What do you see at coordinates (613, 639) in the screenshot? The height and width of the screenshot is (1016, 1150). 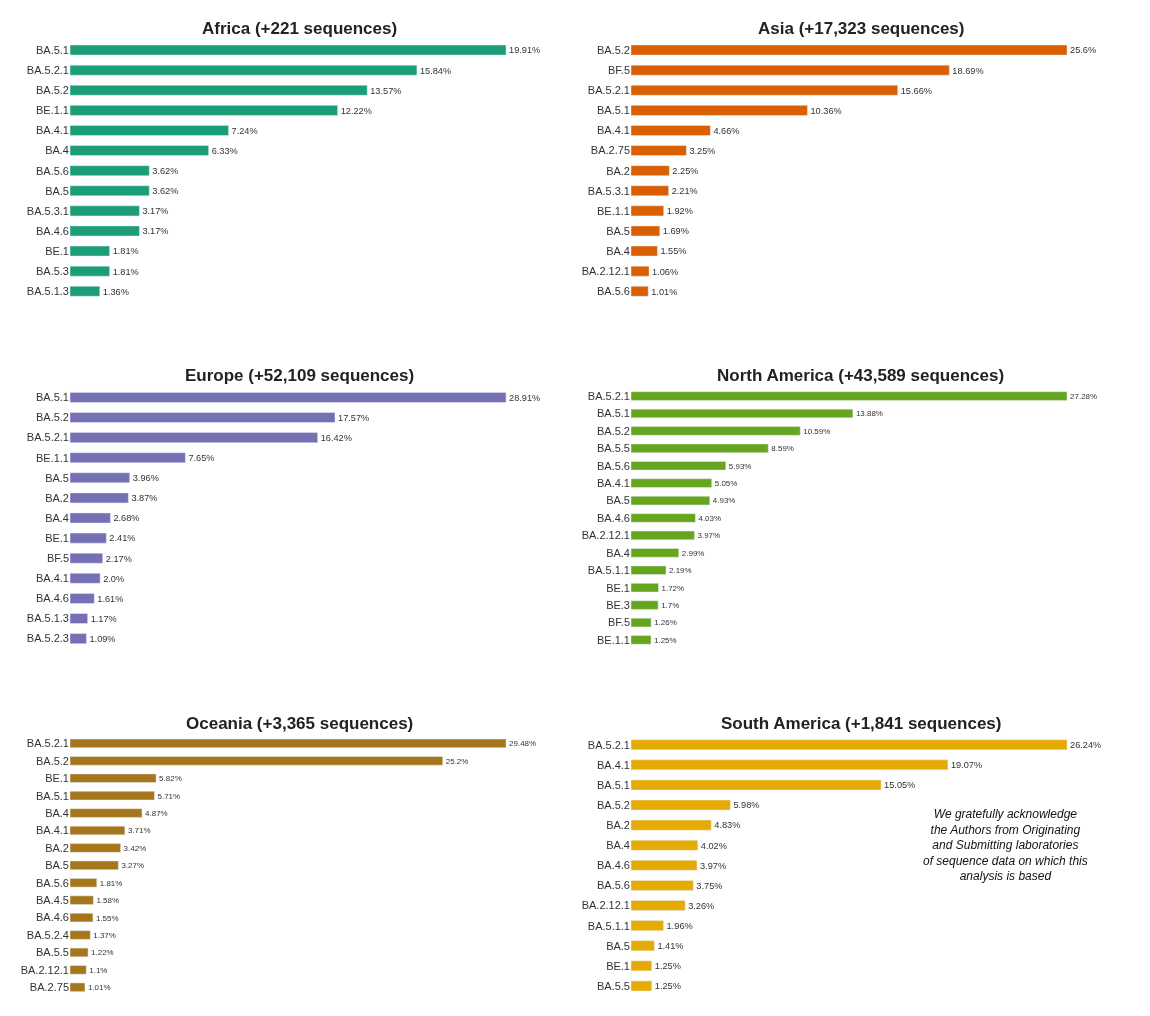 I see `y-tick-label: BE.1.1` at bounding box center [613, 639].